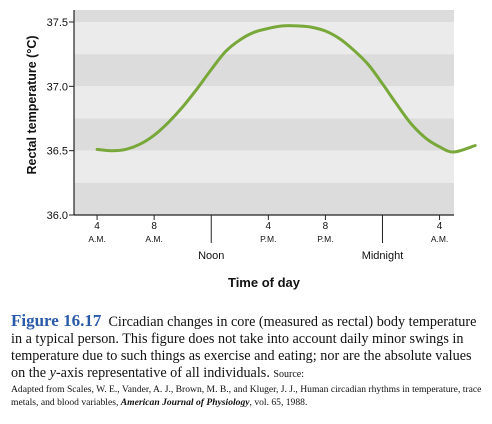 The image size is (492, 424). I want to click on y-tick-label: 37.0, so click(57, 87).